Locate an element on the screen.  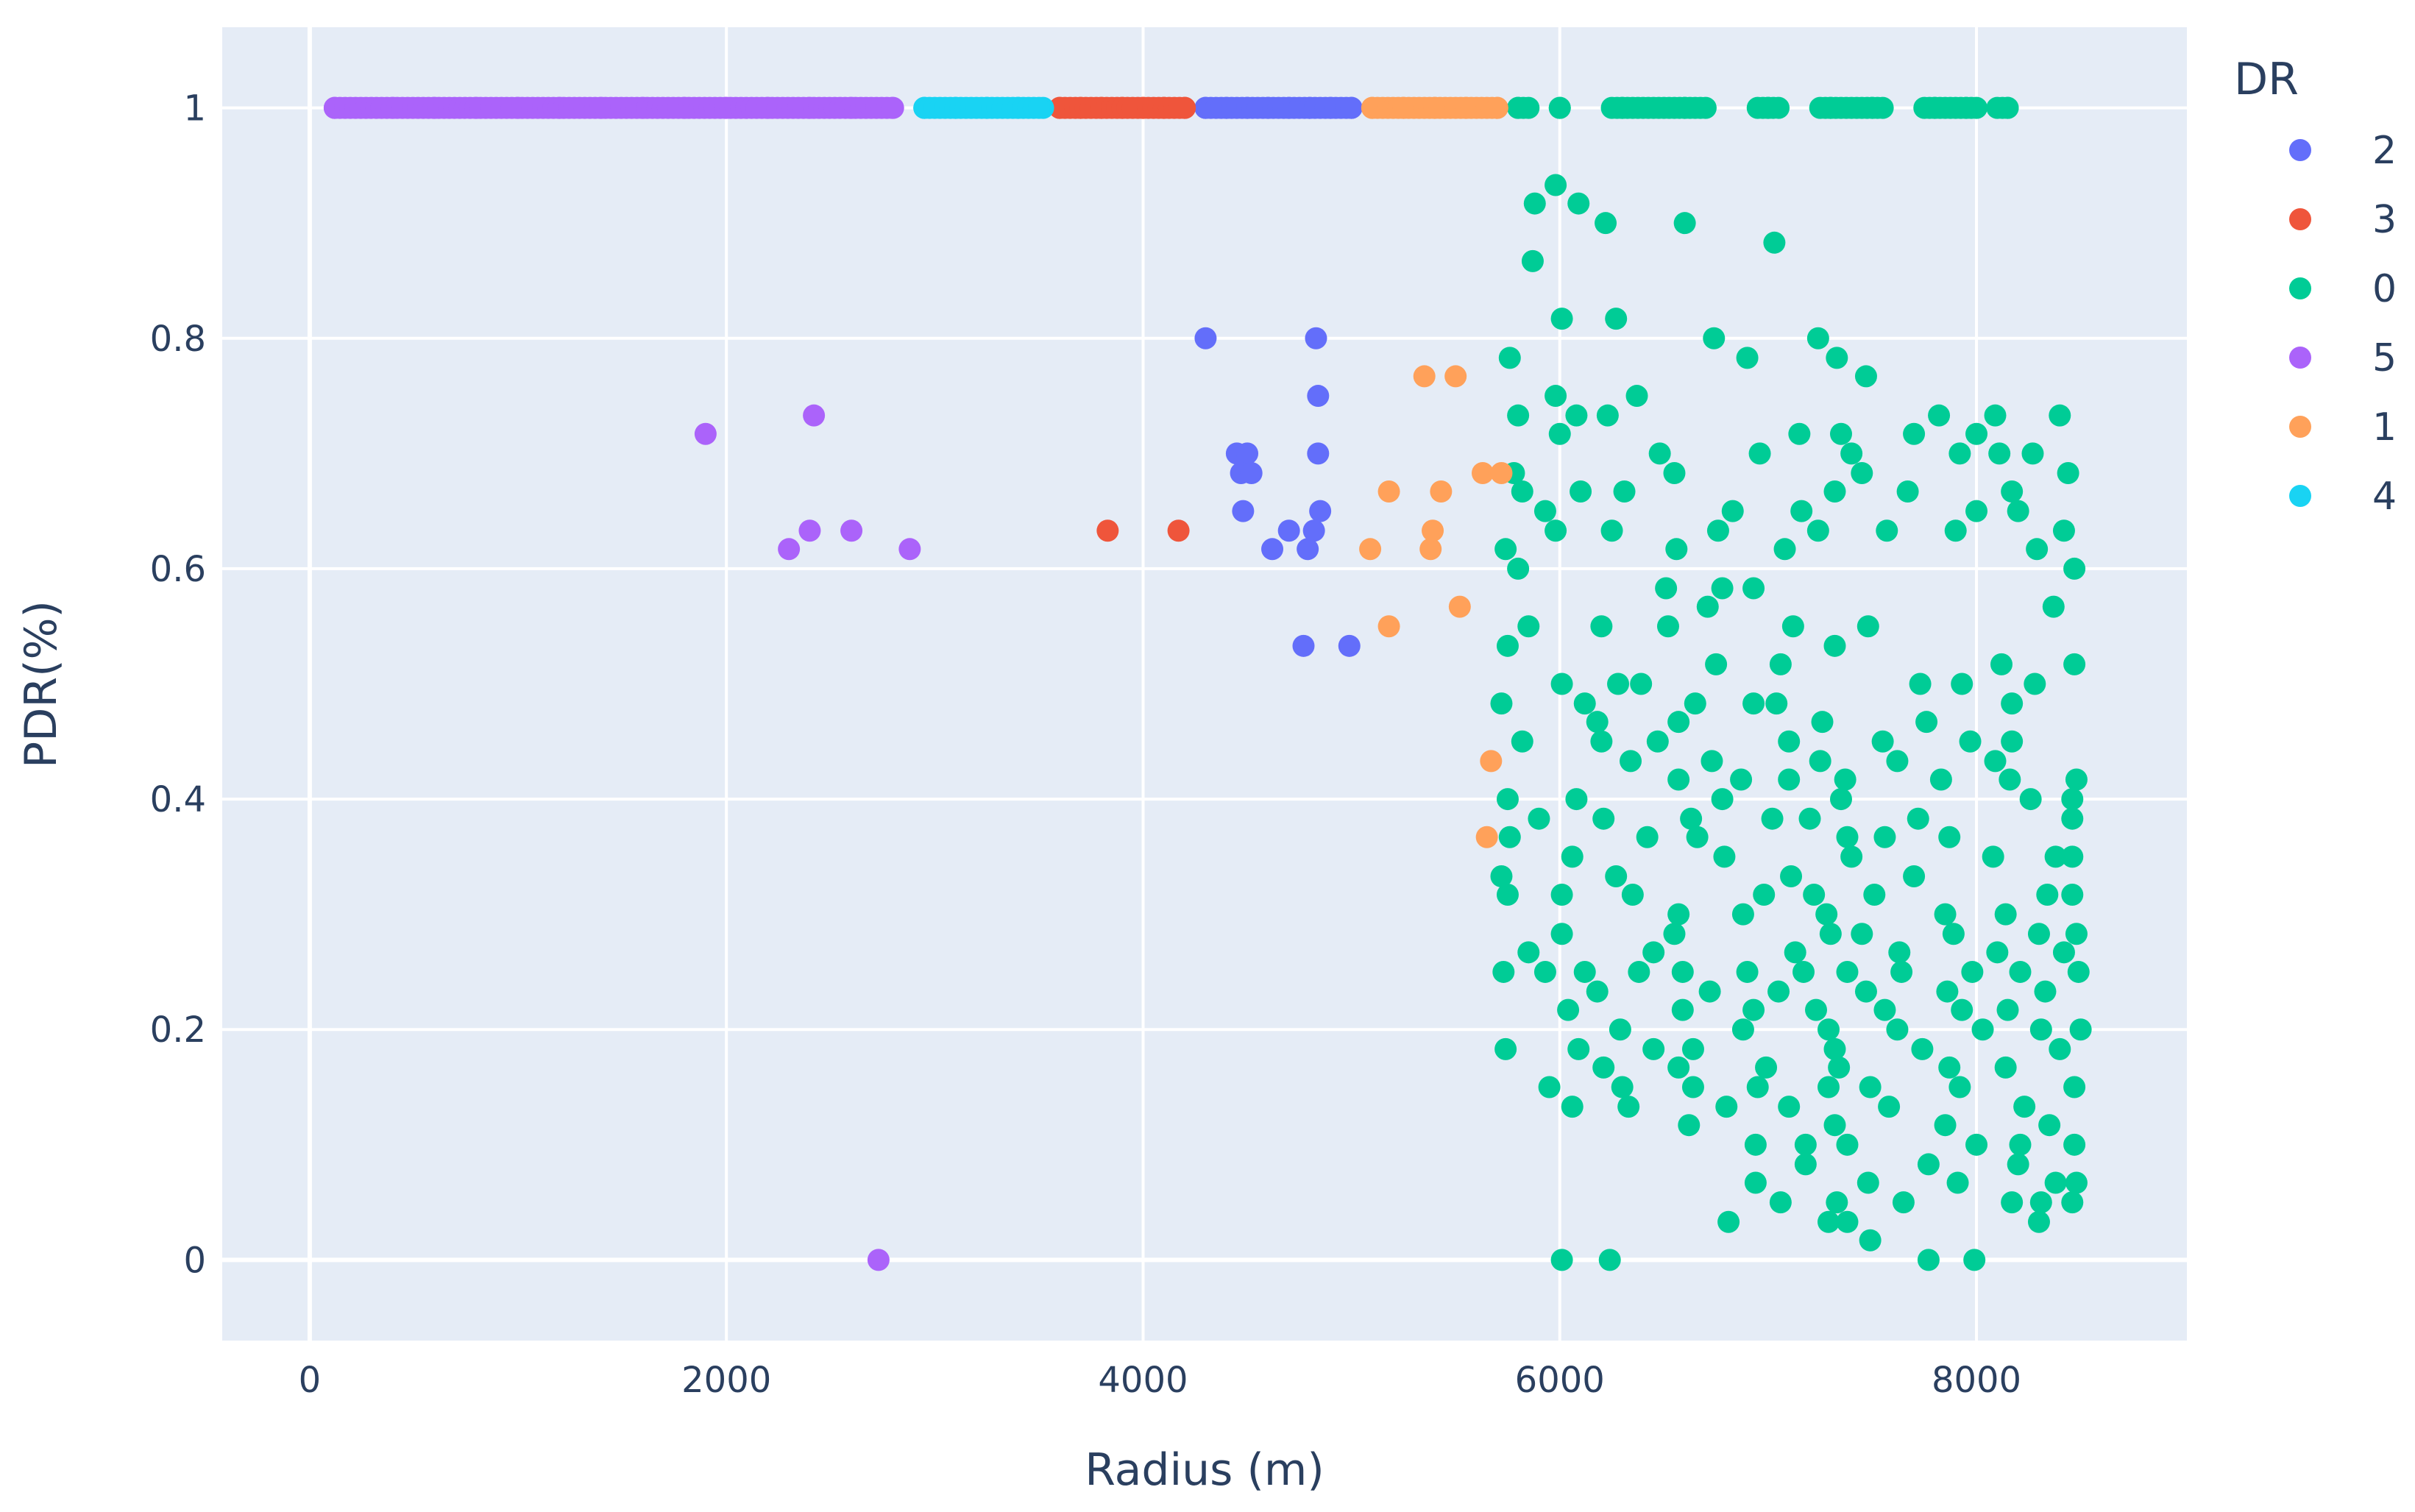
y-tick-label: 1 is located at coordinates (194, 108).